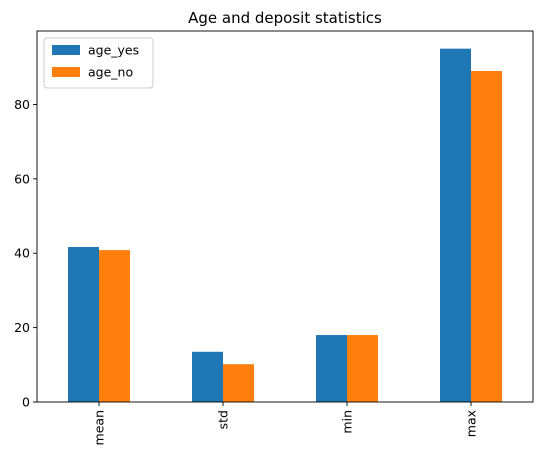 The image size is (543, 461). I want to click on legend-label-age_yes: age_yes, so click(113, 50).